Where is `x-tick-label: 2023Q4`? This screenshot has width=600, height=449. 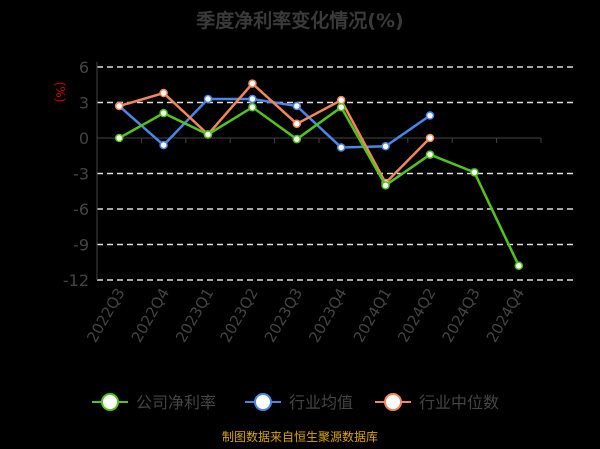 x-tick-label: 2023Q4 is located at coordinates (327, 315).